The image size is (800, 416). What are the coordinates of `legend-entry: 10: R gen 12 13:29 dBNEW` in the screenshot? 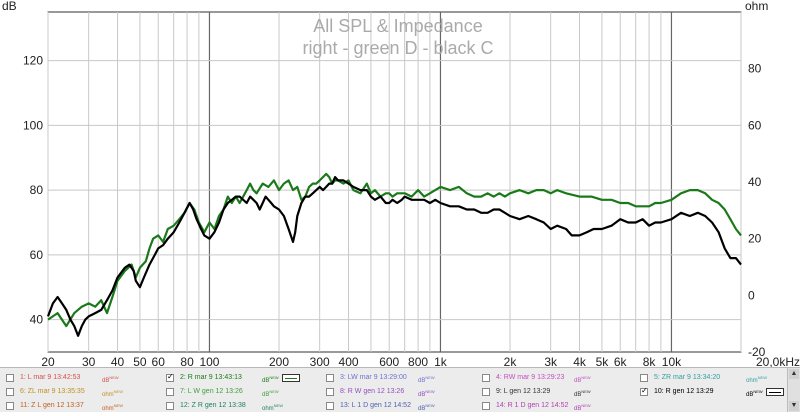 It's located at (712, 392).